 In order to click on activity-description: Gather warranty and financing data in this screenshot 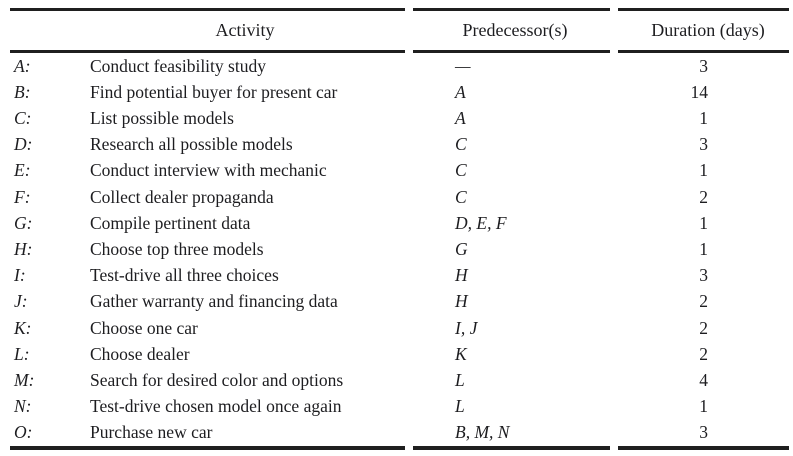, I will do `click(214, 301)`.